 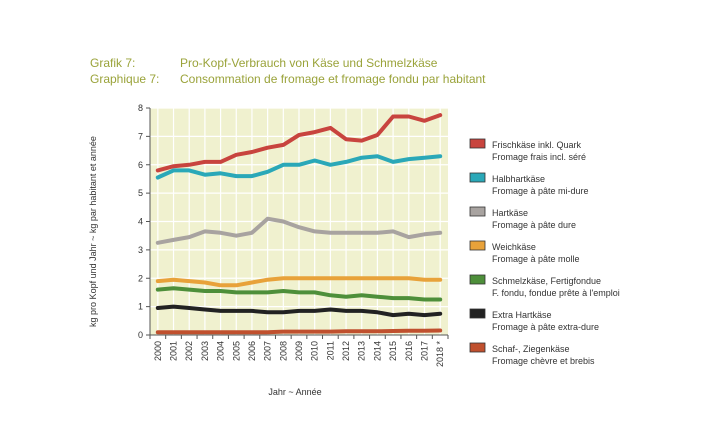 I want to click on series-hartk-se, so click(x=299, y=230).